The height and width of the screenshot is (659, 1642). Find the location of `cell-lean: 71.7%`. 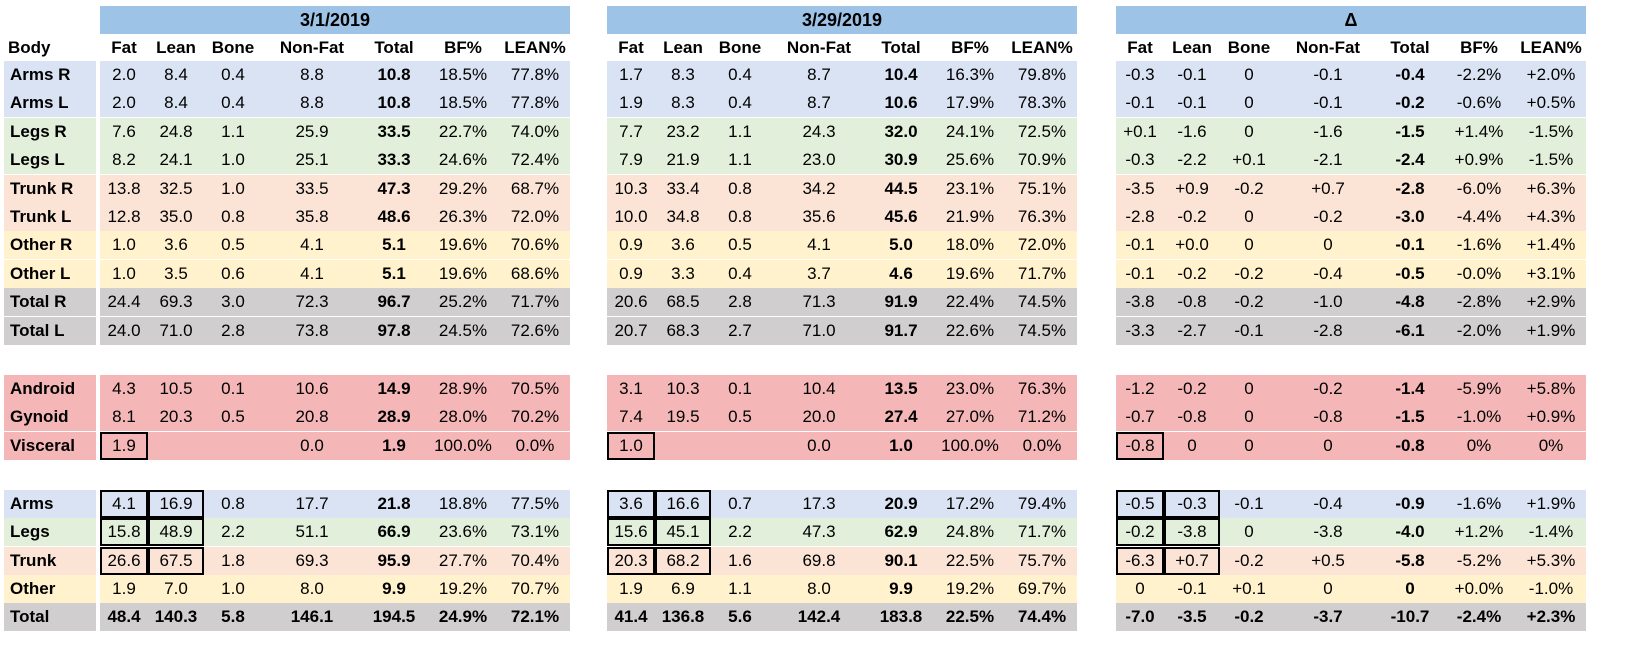

cell-lean: 71.7% is located at coordinates (535, 301).